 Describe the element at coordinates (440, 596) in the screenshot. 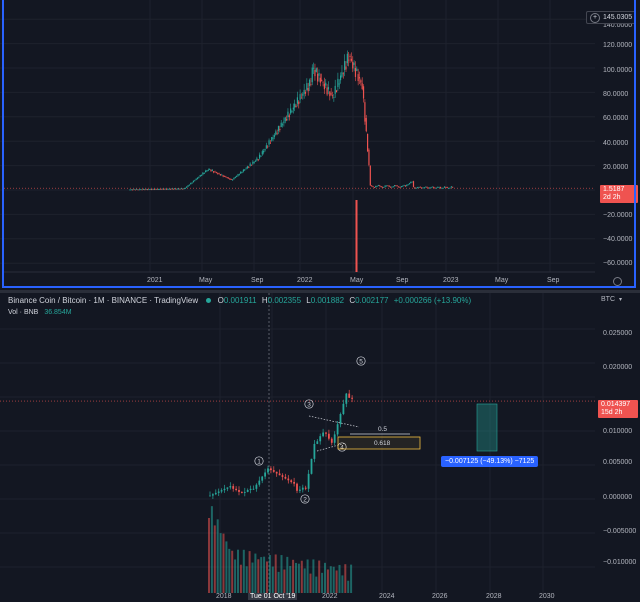

I see `time-tick: 2026` at that location.